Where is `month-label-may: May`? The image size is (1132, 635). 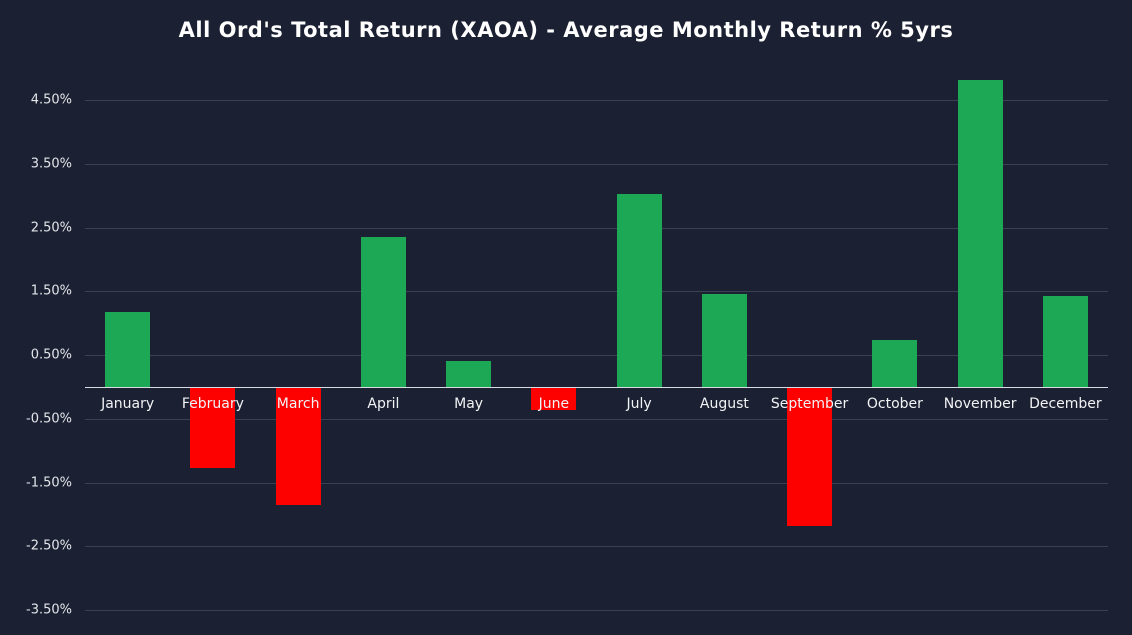
month-label-may: May is located at coordinates (469, 403).